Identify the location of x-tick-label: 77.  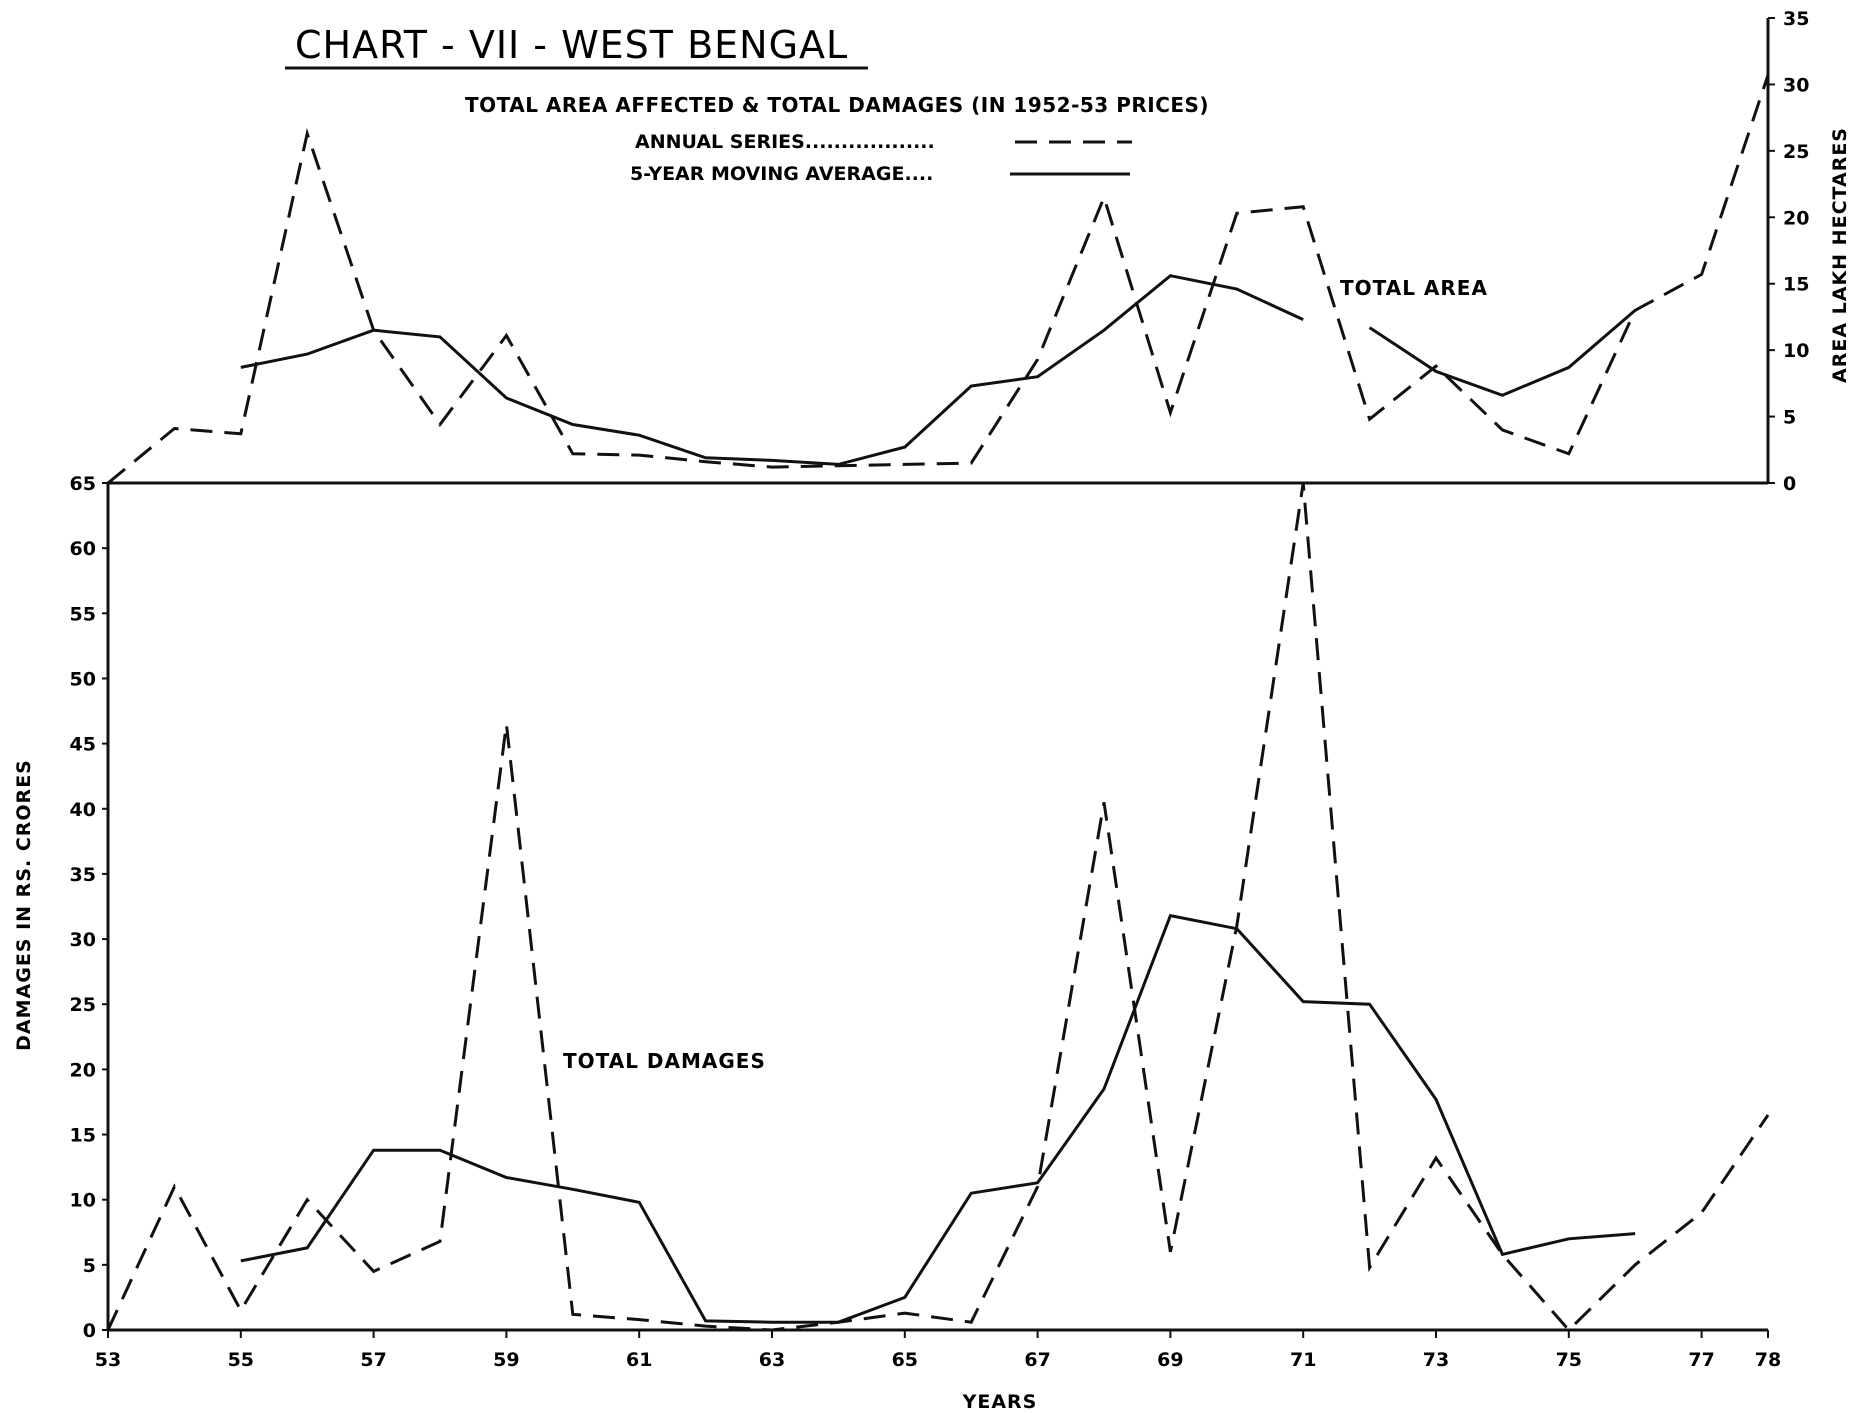
(1701, 1360).